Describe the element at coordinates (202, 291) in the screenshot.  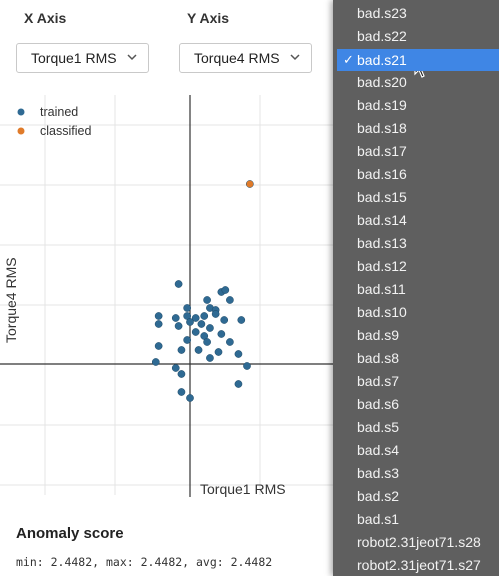
I see `plot-points` at that location.